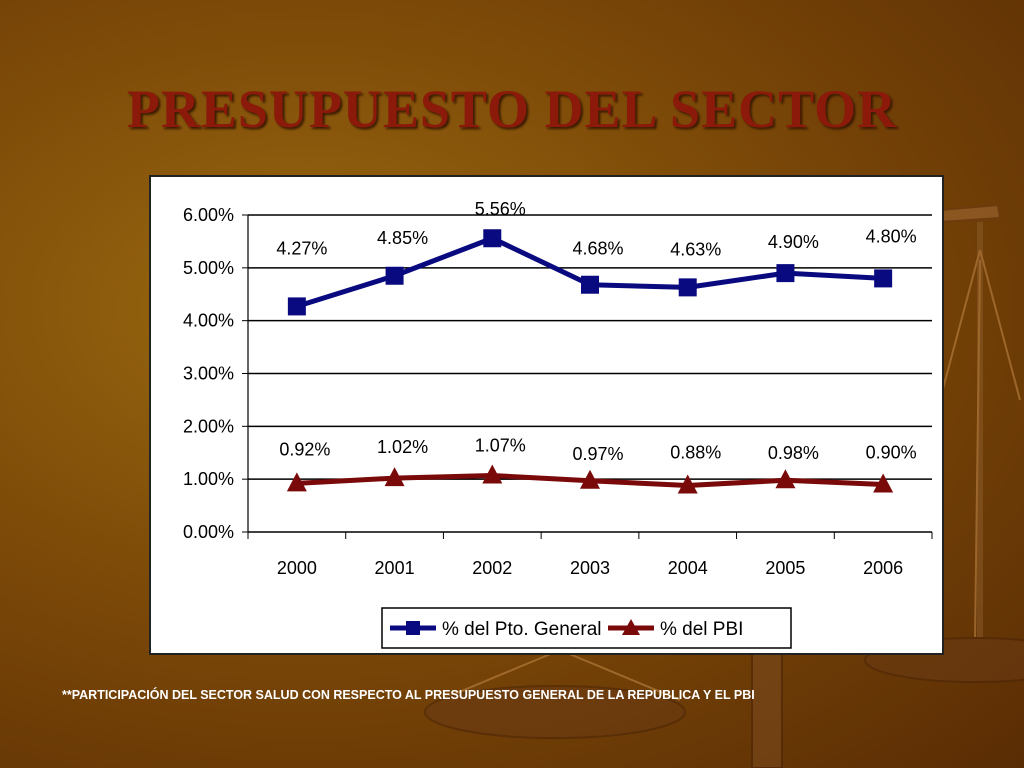 This screenshot has height=768, width=1024. What do you see at coordinates (891, 452) in the screenshot?
I see `data-label: 0.90%` at bounding box center [891, 452].